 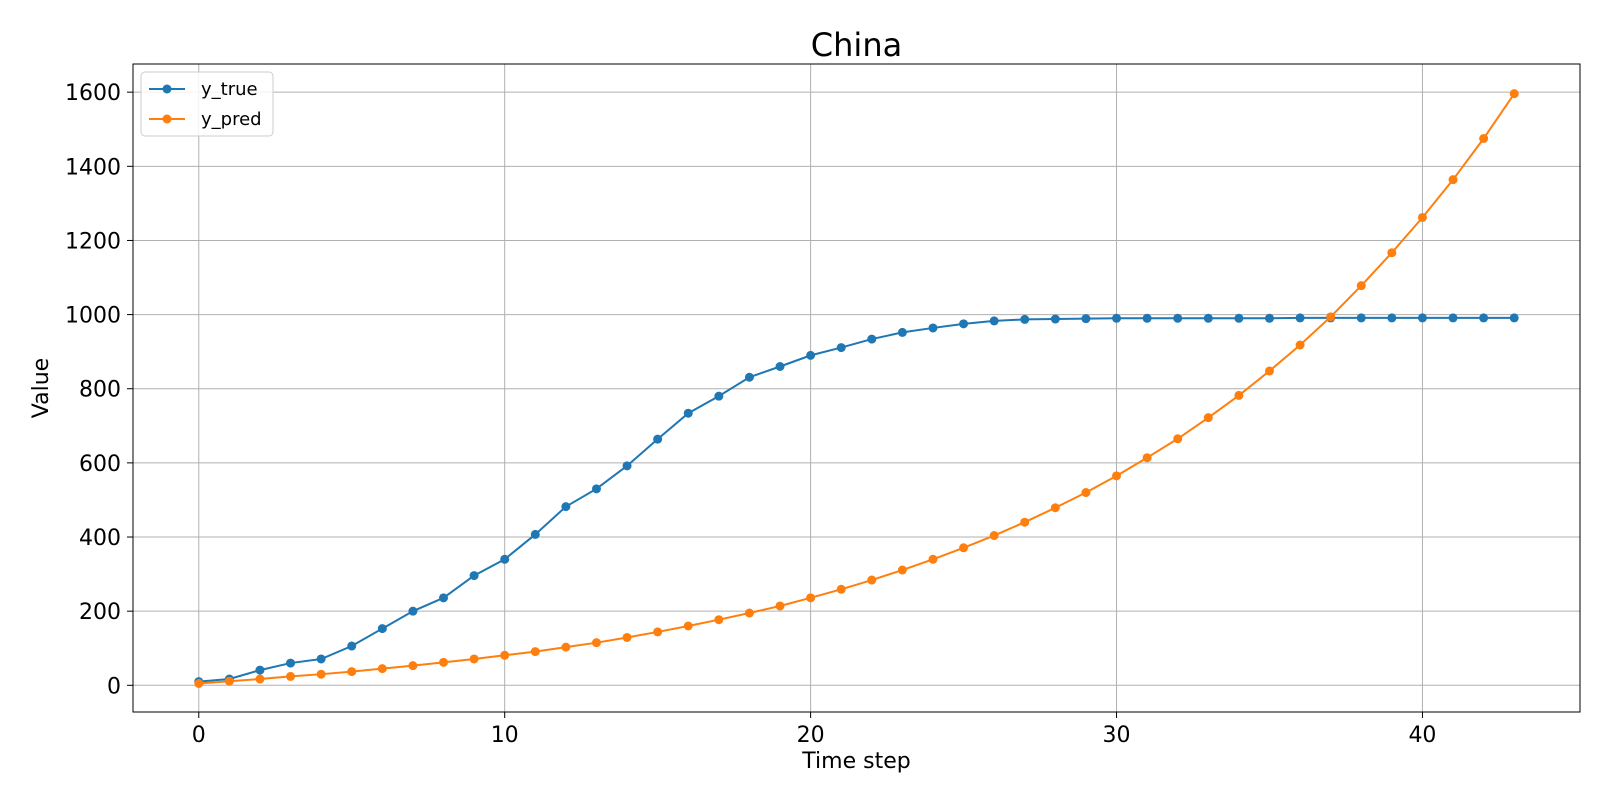 I want to click on y-tick-label: 1000, so click(x=93, y=316).